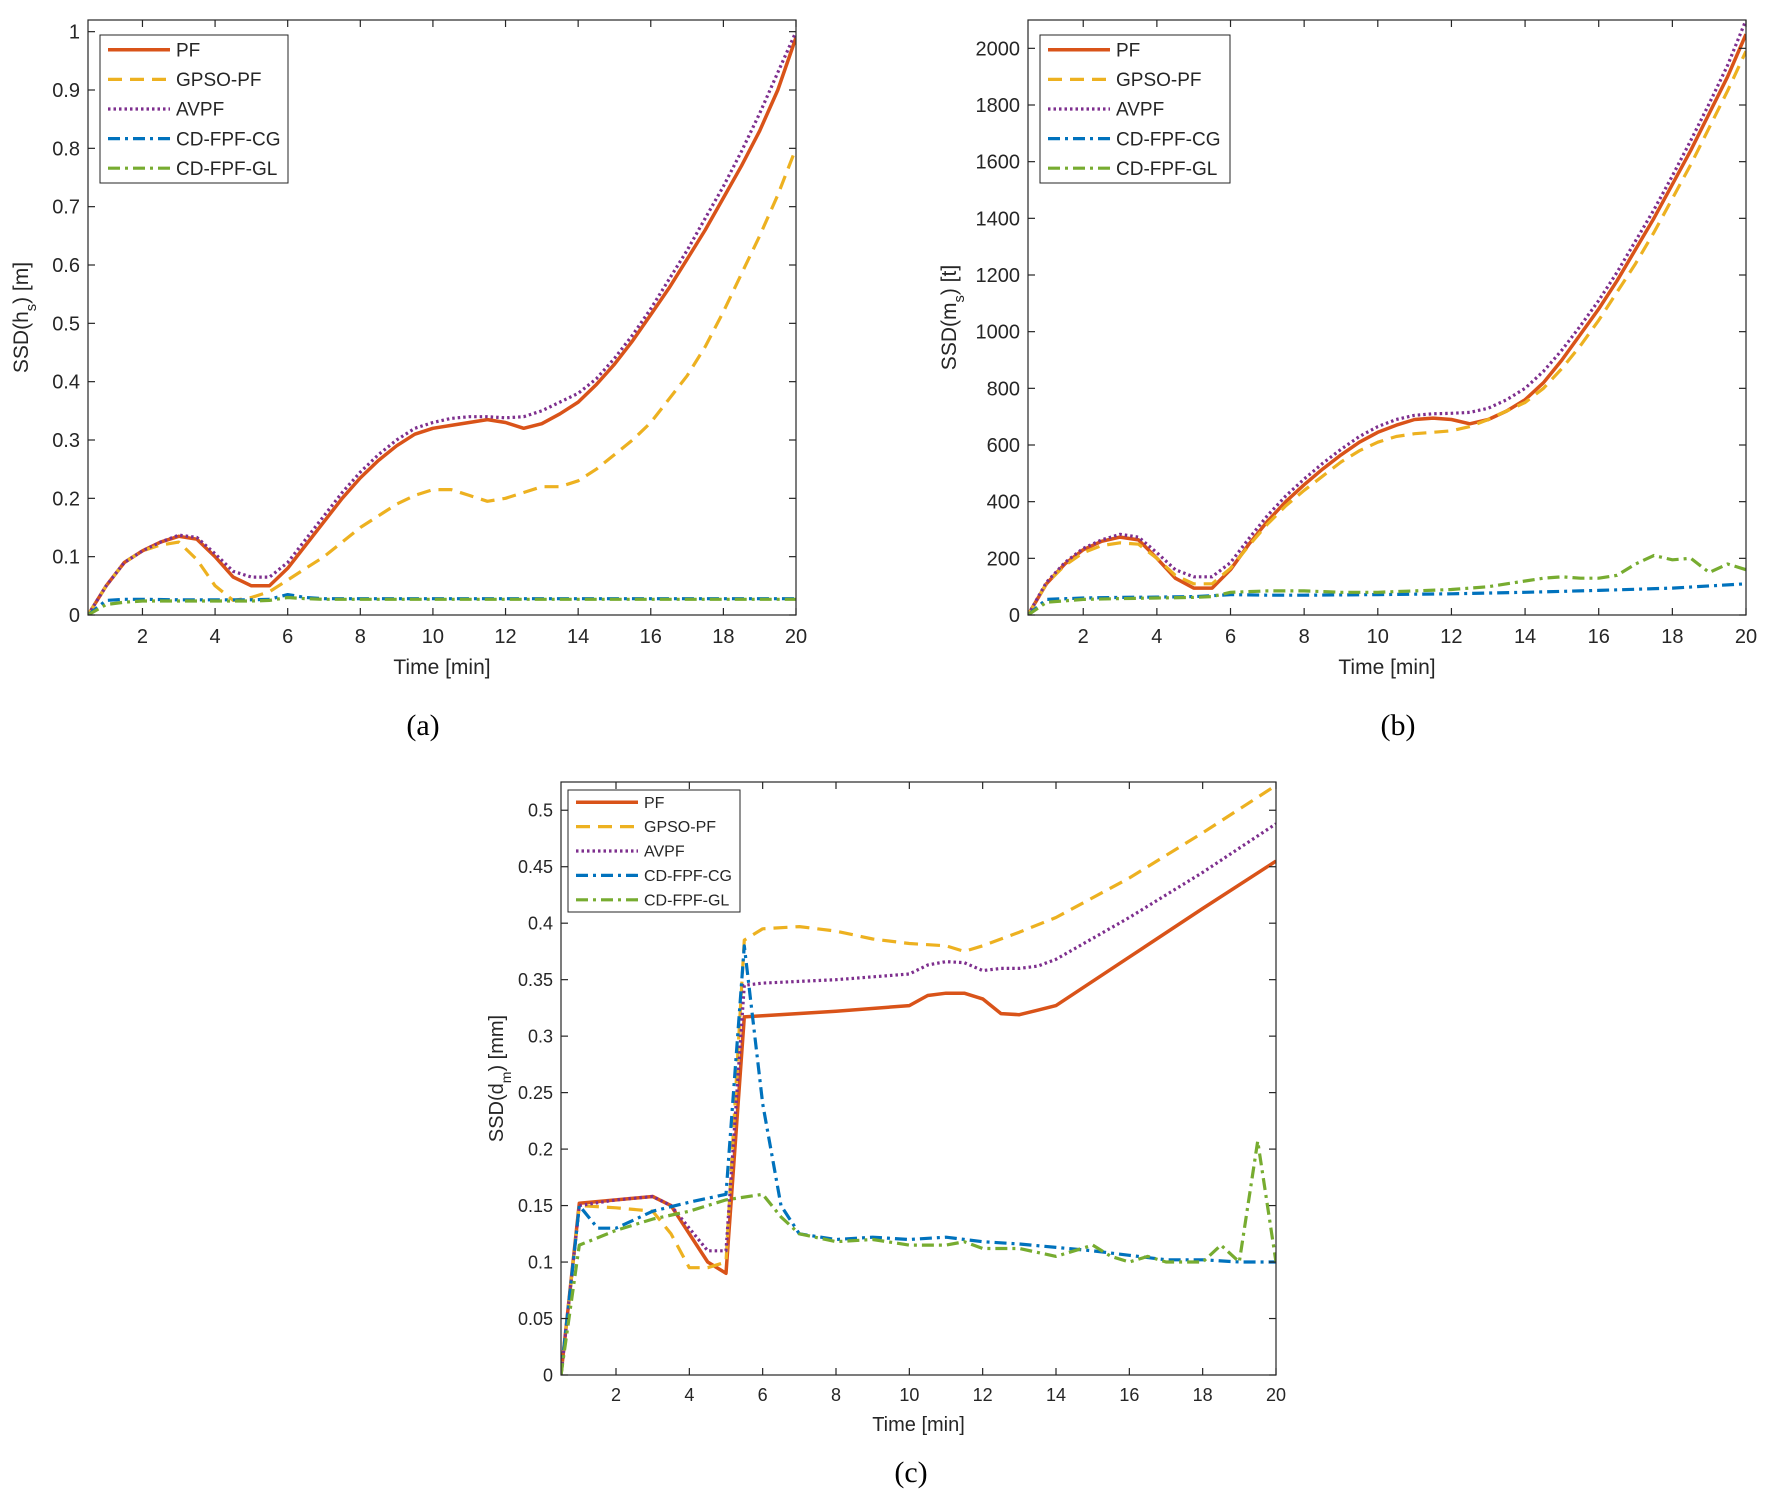 The image size is (1770, 1495). What do you see at coordinates (21, 283) in the screenshot?
I see `y-axis-label-tail: ) [m]` at bounding box center [21, 283].